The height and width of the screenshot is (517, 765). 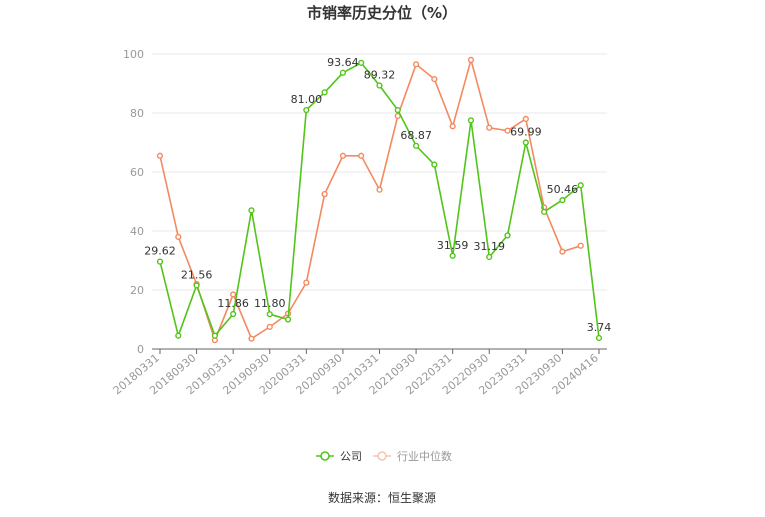 What do you see at coordinates (197, 274) in the screenshot?
I see `data-label: 21.56` at bounding box center [197, 274].